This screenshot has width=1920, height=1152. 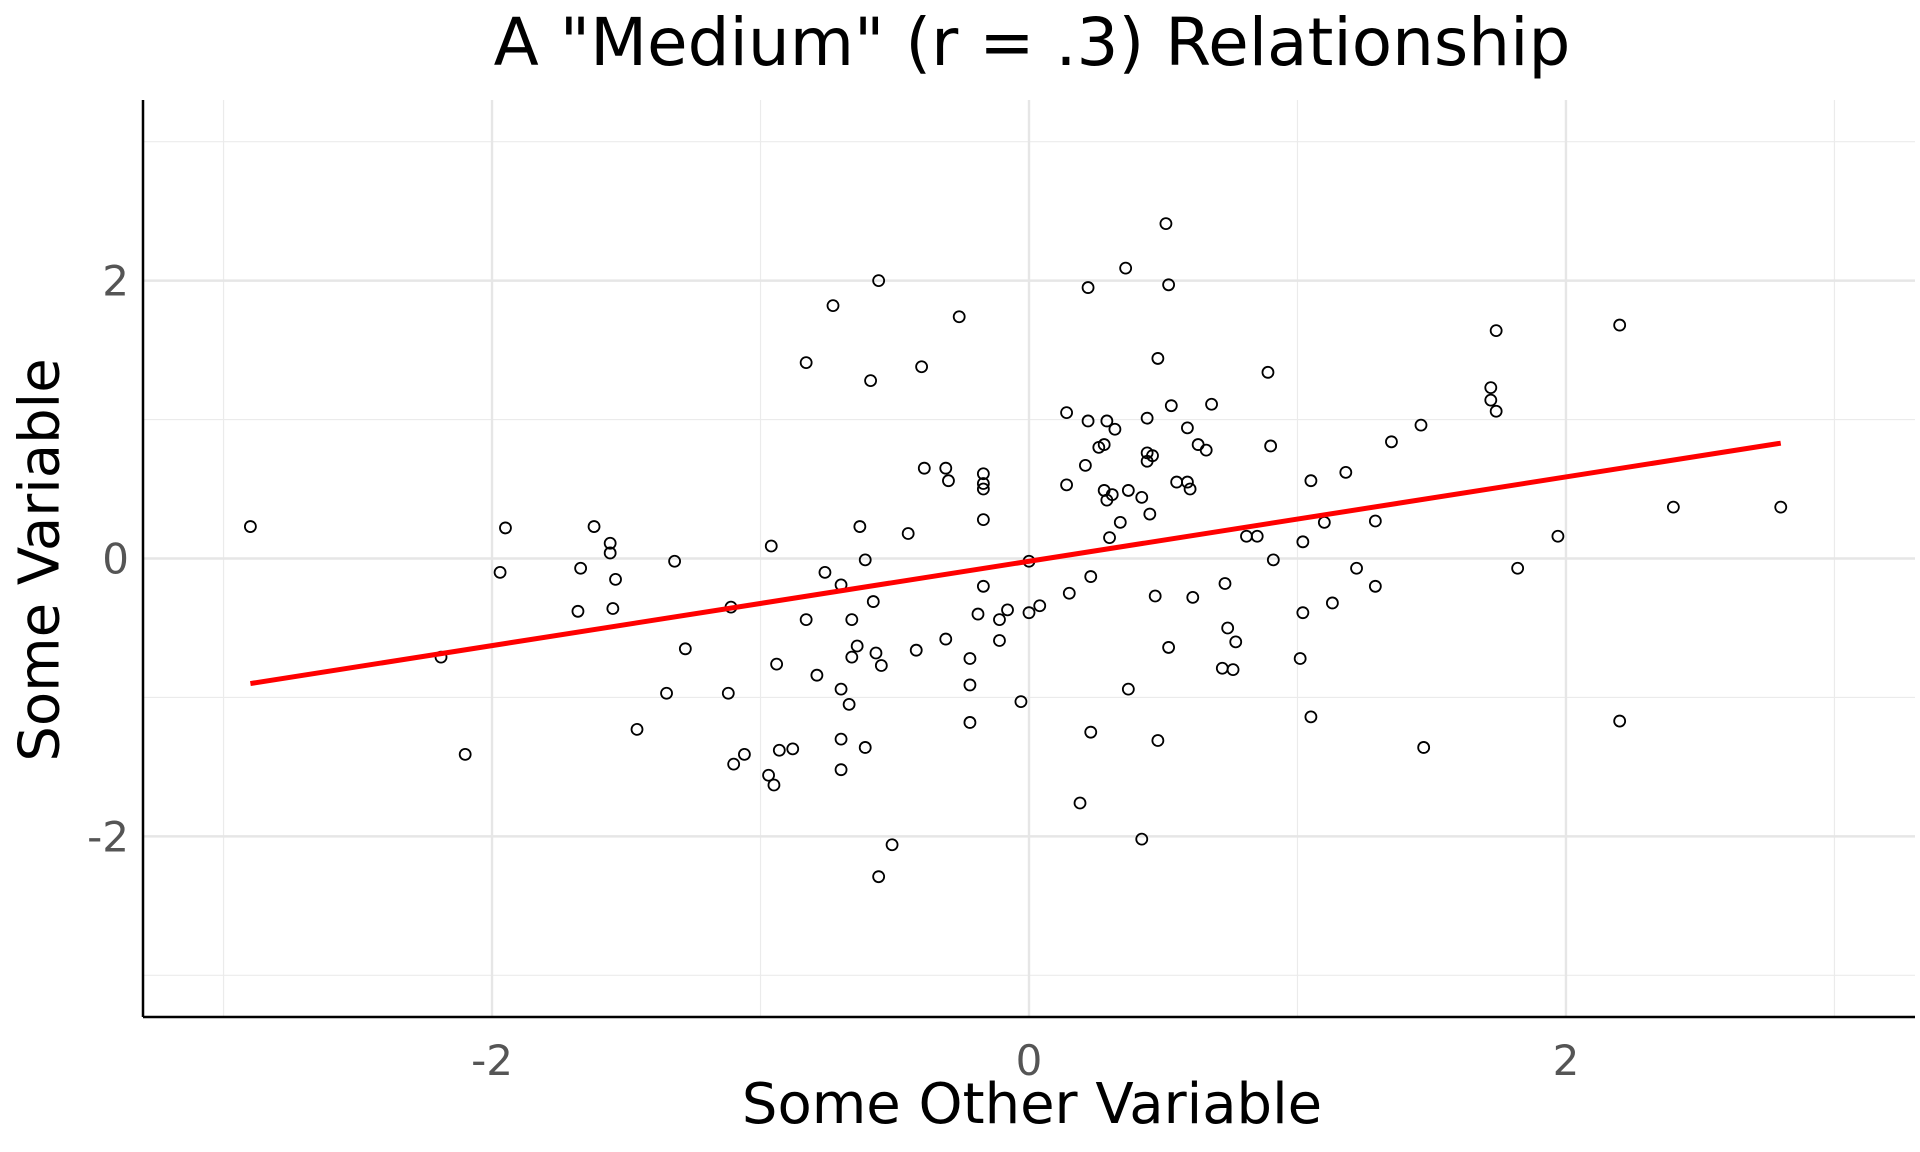 What do you see at coordinates (1032, 42) in the screenshot?
I see `chart-title: A "Medium" (r = .3) Relationship` at bounding box center [1032, 42].